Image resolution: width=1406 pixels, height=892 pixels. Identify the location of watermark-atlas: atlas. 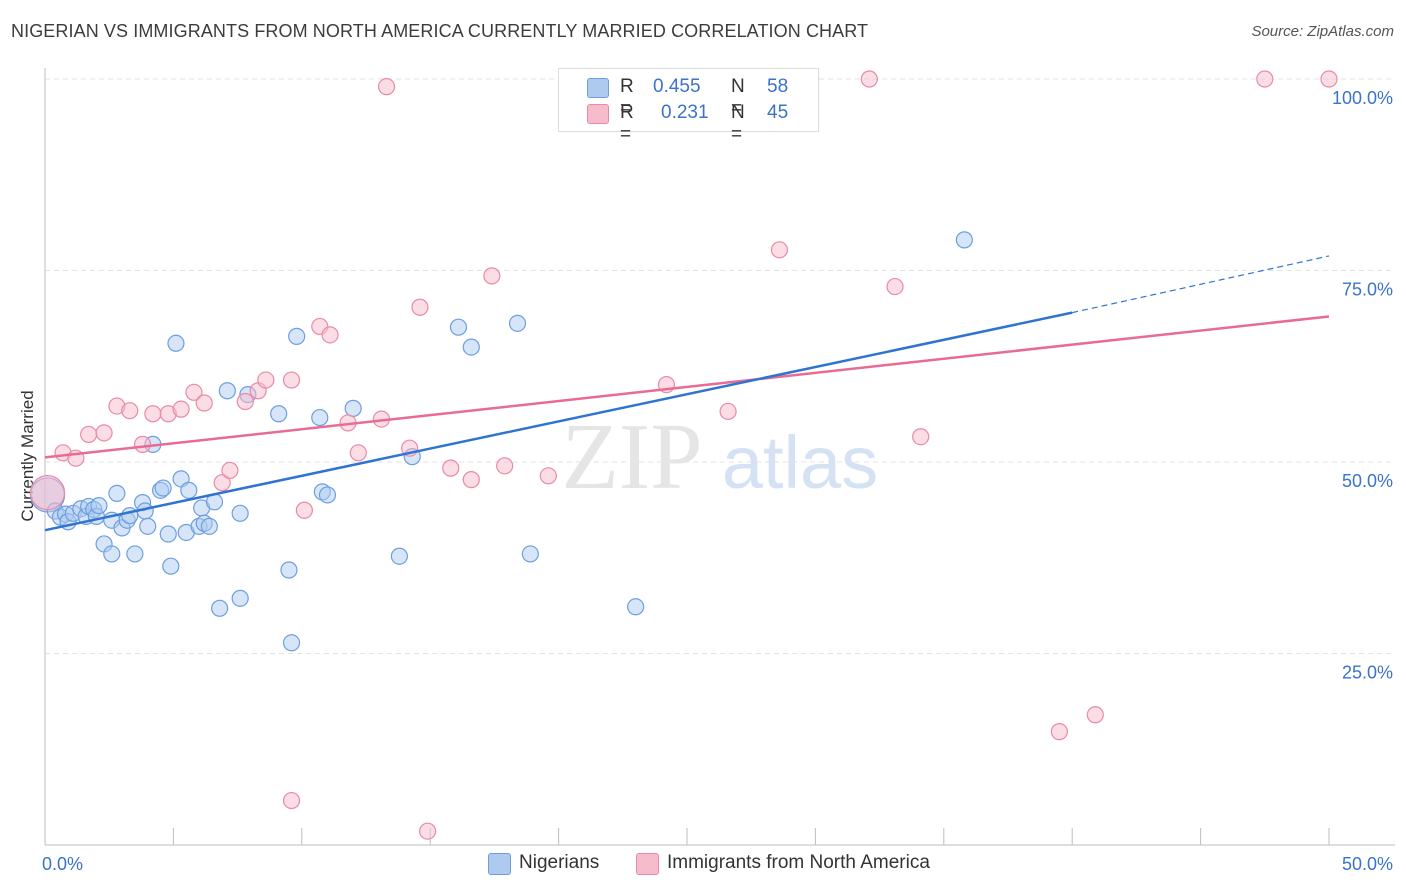
(800, 462).